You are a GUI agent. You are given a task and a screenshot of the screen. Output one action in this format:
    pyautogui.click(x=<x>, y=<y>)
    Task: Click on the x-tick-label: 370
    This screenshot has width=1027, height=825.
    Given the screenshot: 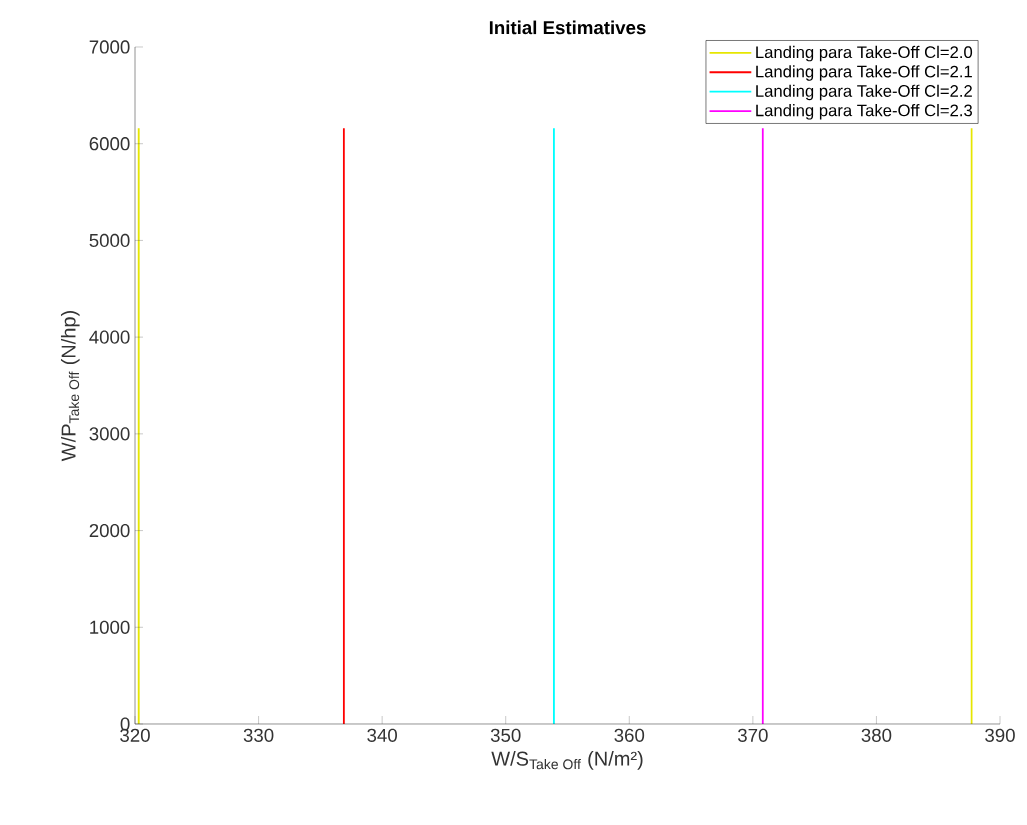 What is the action you would take?
    pyautogui.click(x=753, y=735)
    